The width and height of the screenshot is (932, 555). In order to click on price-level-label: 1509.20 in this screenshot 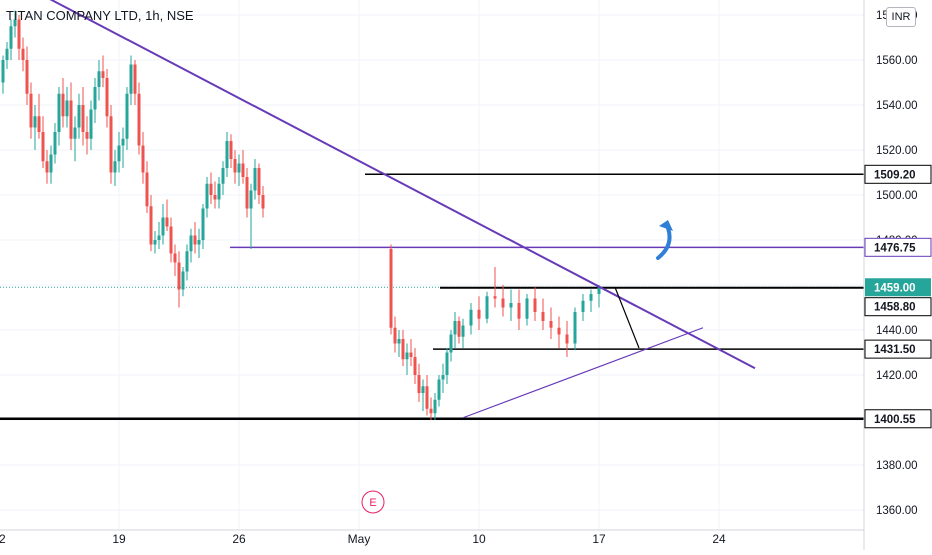, I will do `click(895, 175)`.